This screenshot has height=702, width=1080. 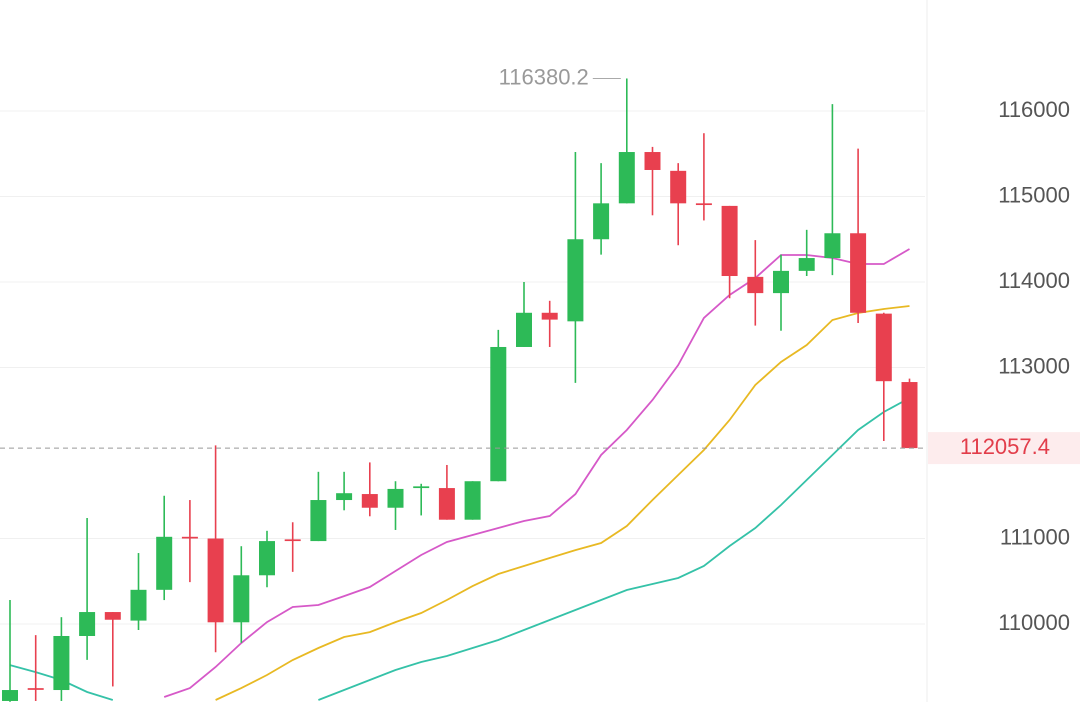 What do you see at coordinates (1034, 622) in the screenshot?
I see `y-tick-label: 110000` at bounding box center [1034, 622].